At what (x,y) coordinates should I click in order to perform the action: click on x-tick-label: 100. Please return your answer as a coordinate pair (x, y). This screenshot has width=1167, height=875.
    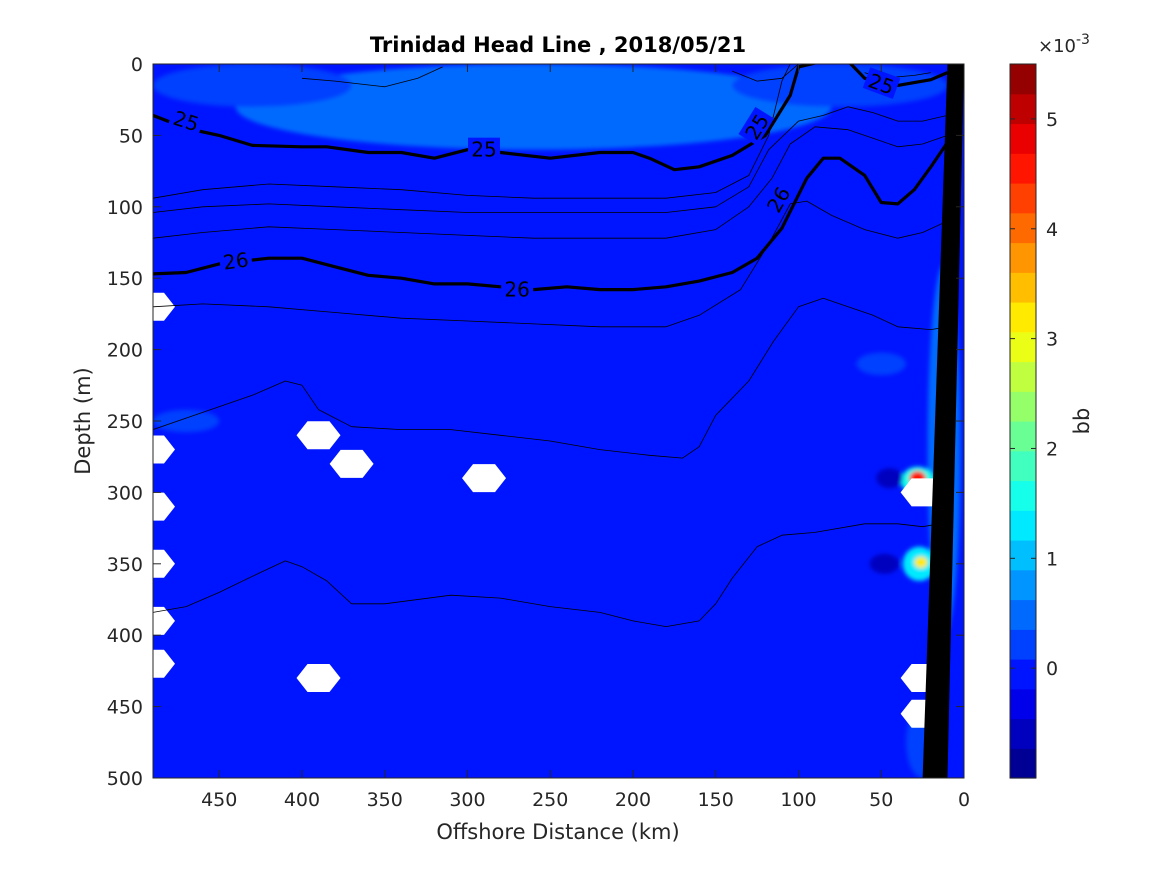
    Looking at the image, I should click on (798, 800).